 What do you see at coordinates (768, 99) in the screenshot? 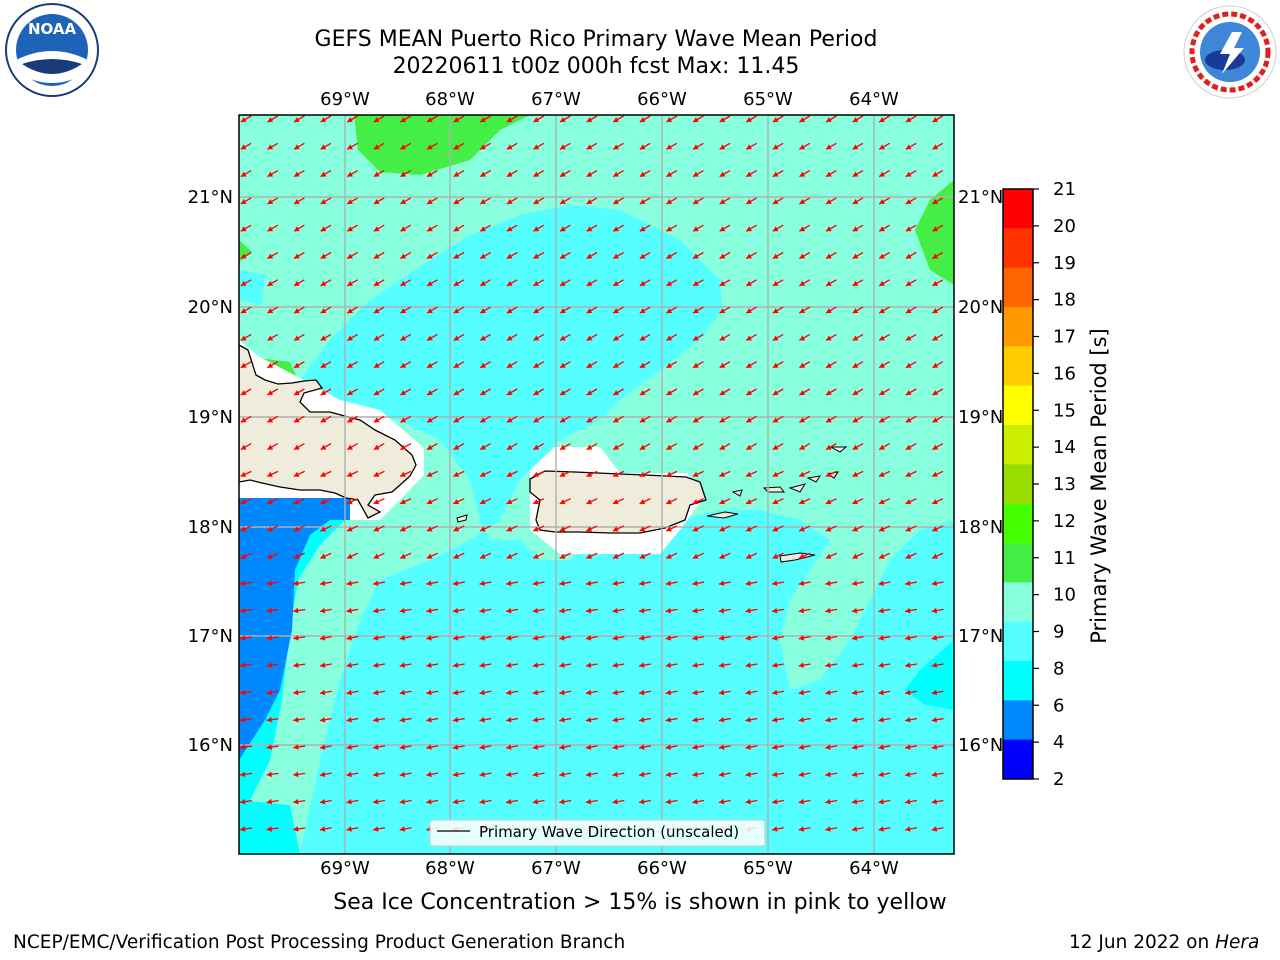
I see `lon-label-top: 65°W` at bounding box center [768, 99].